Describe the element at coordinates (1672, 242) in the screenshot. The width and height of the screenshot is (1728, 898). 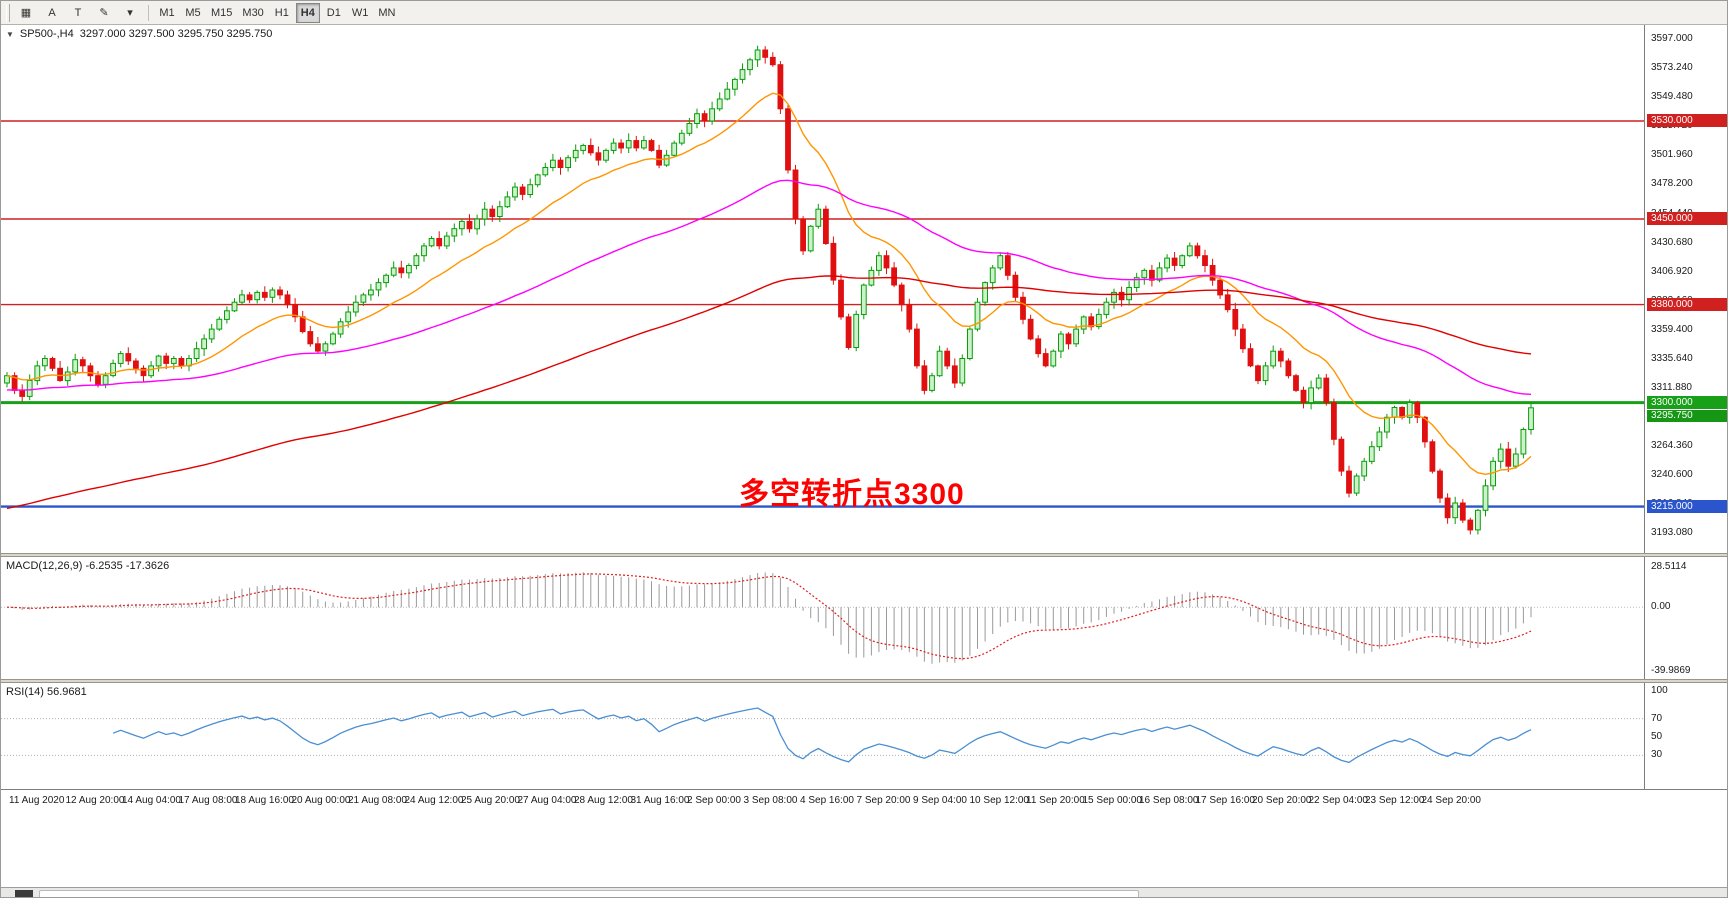
I see `price-tick-label: 3430.680` at that location.